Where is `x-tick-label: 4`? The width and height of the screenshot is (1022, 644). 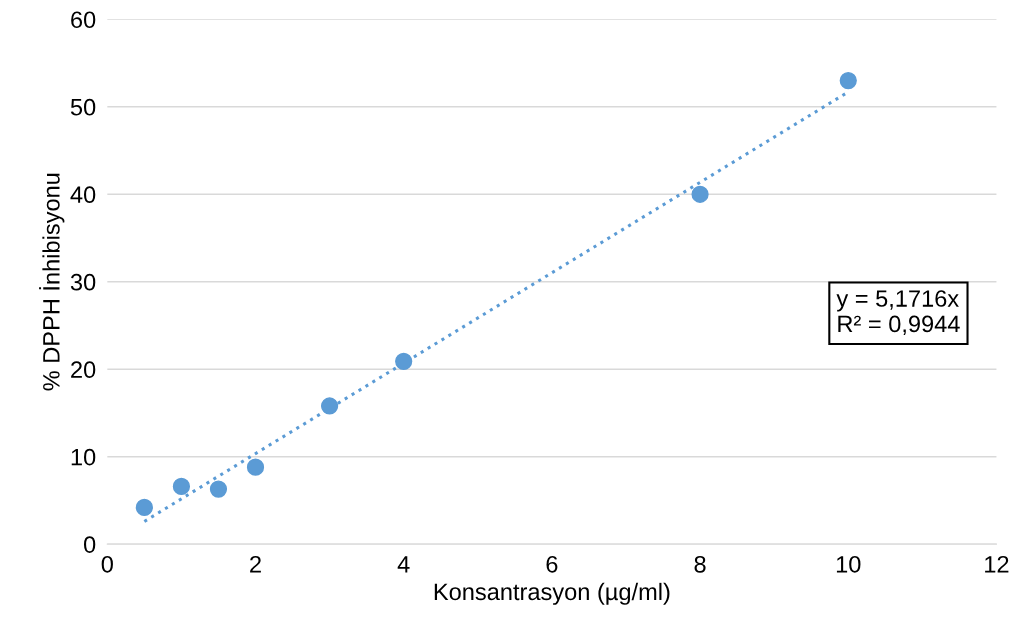
x-tick-label: 4 is located at coordinates (403, 564).